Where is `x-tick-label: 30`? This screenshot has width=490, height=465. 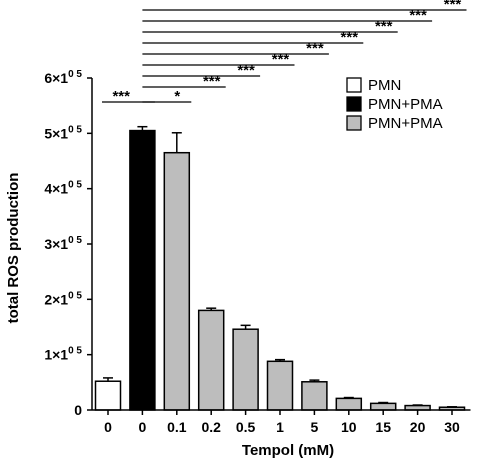 x-tick-label: 30 is located at coordinates (452, 427).